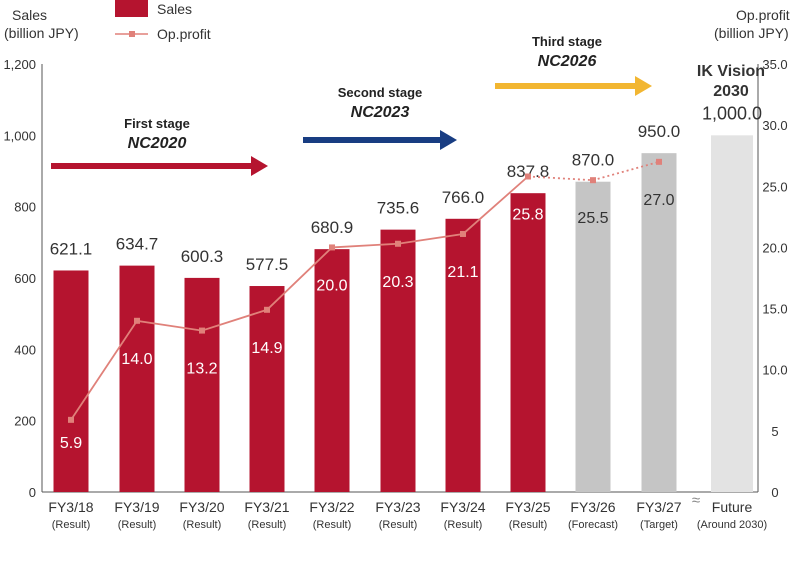 Image resolution: width=810 pixels, height=564 pixels. What do you see at coordinates (184, 34) in the screenshot?
I see `legend-op-profit-label: Op.profit` at bounding box center [184, 34].